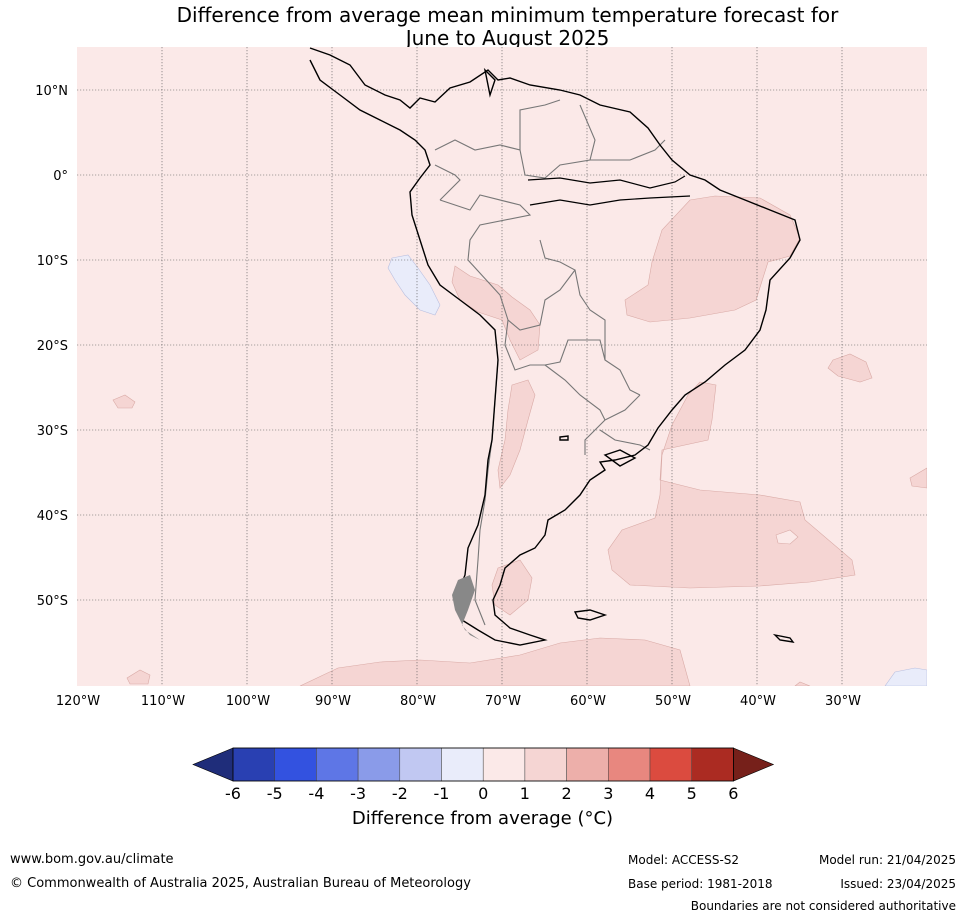  What do you see at coordinates (495, 661) in the screenshot?
I see `anomaly-region-southern-ocean` at bounding box center [495, 661].